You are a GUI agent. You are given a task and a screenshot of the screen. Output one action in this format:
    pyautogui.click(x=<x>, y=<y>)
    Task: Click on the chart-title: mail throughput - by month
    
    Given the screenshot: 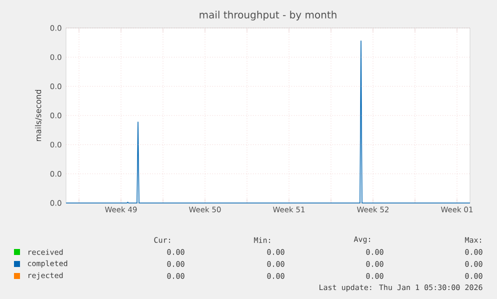 What is the action you would take?
    pyautogui.click(x=268, y=15)
    